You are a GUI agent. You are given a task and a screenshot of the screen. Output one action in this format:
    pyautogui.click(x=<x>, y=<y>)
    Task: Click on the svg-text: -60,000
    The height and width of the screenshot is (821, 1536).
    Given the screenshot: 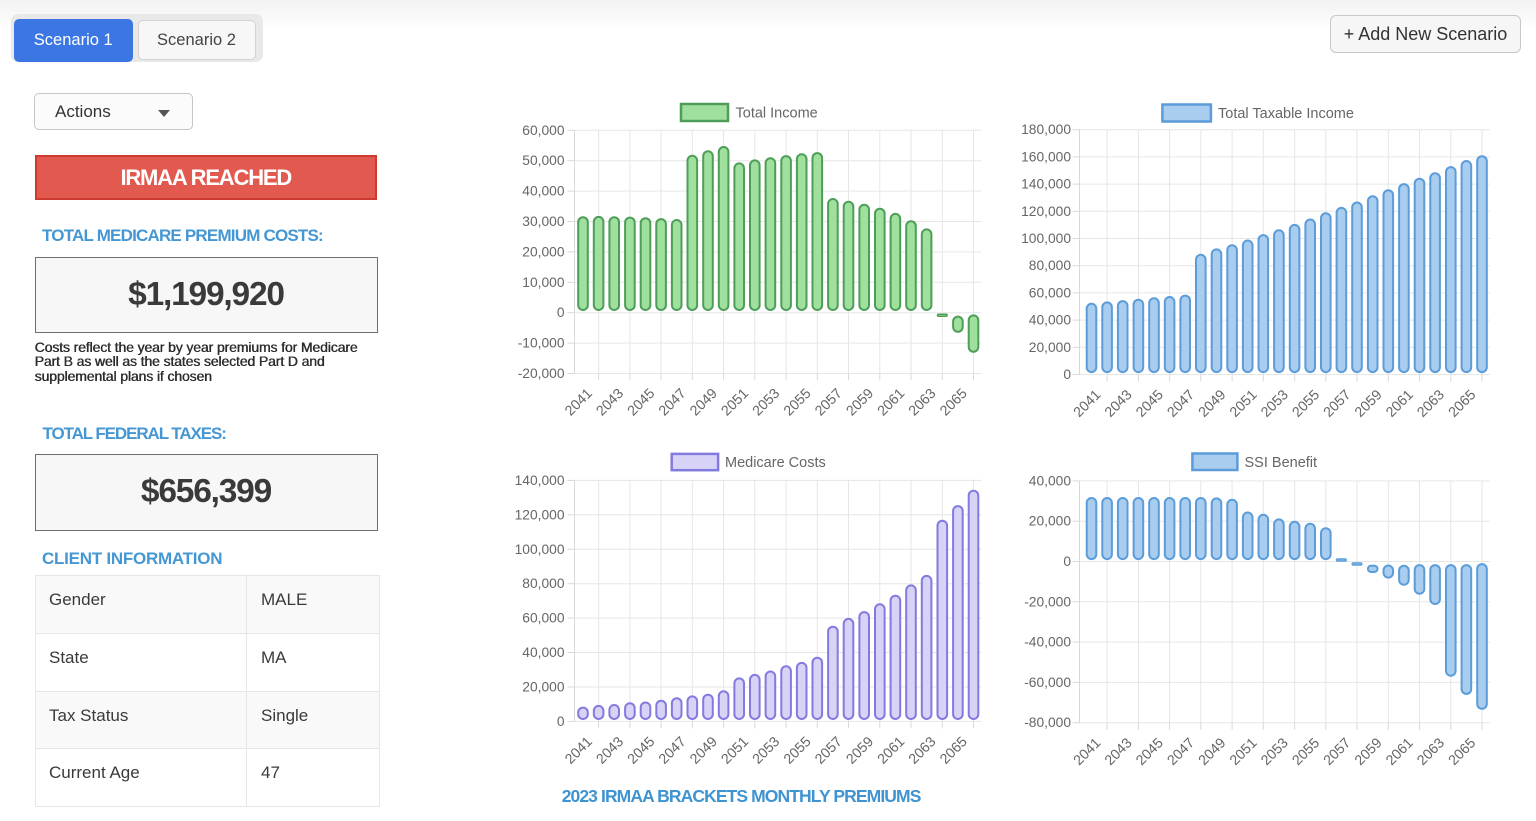 What is the action you would take?
    pyautogui.click(x=1047, y=682)
    